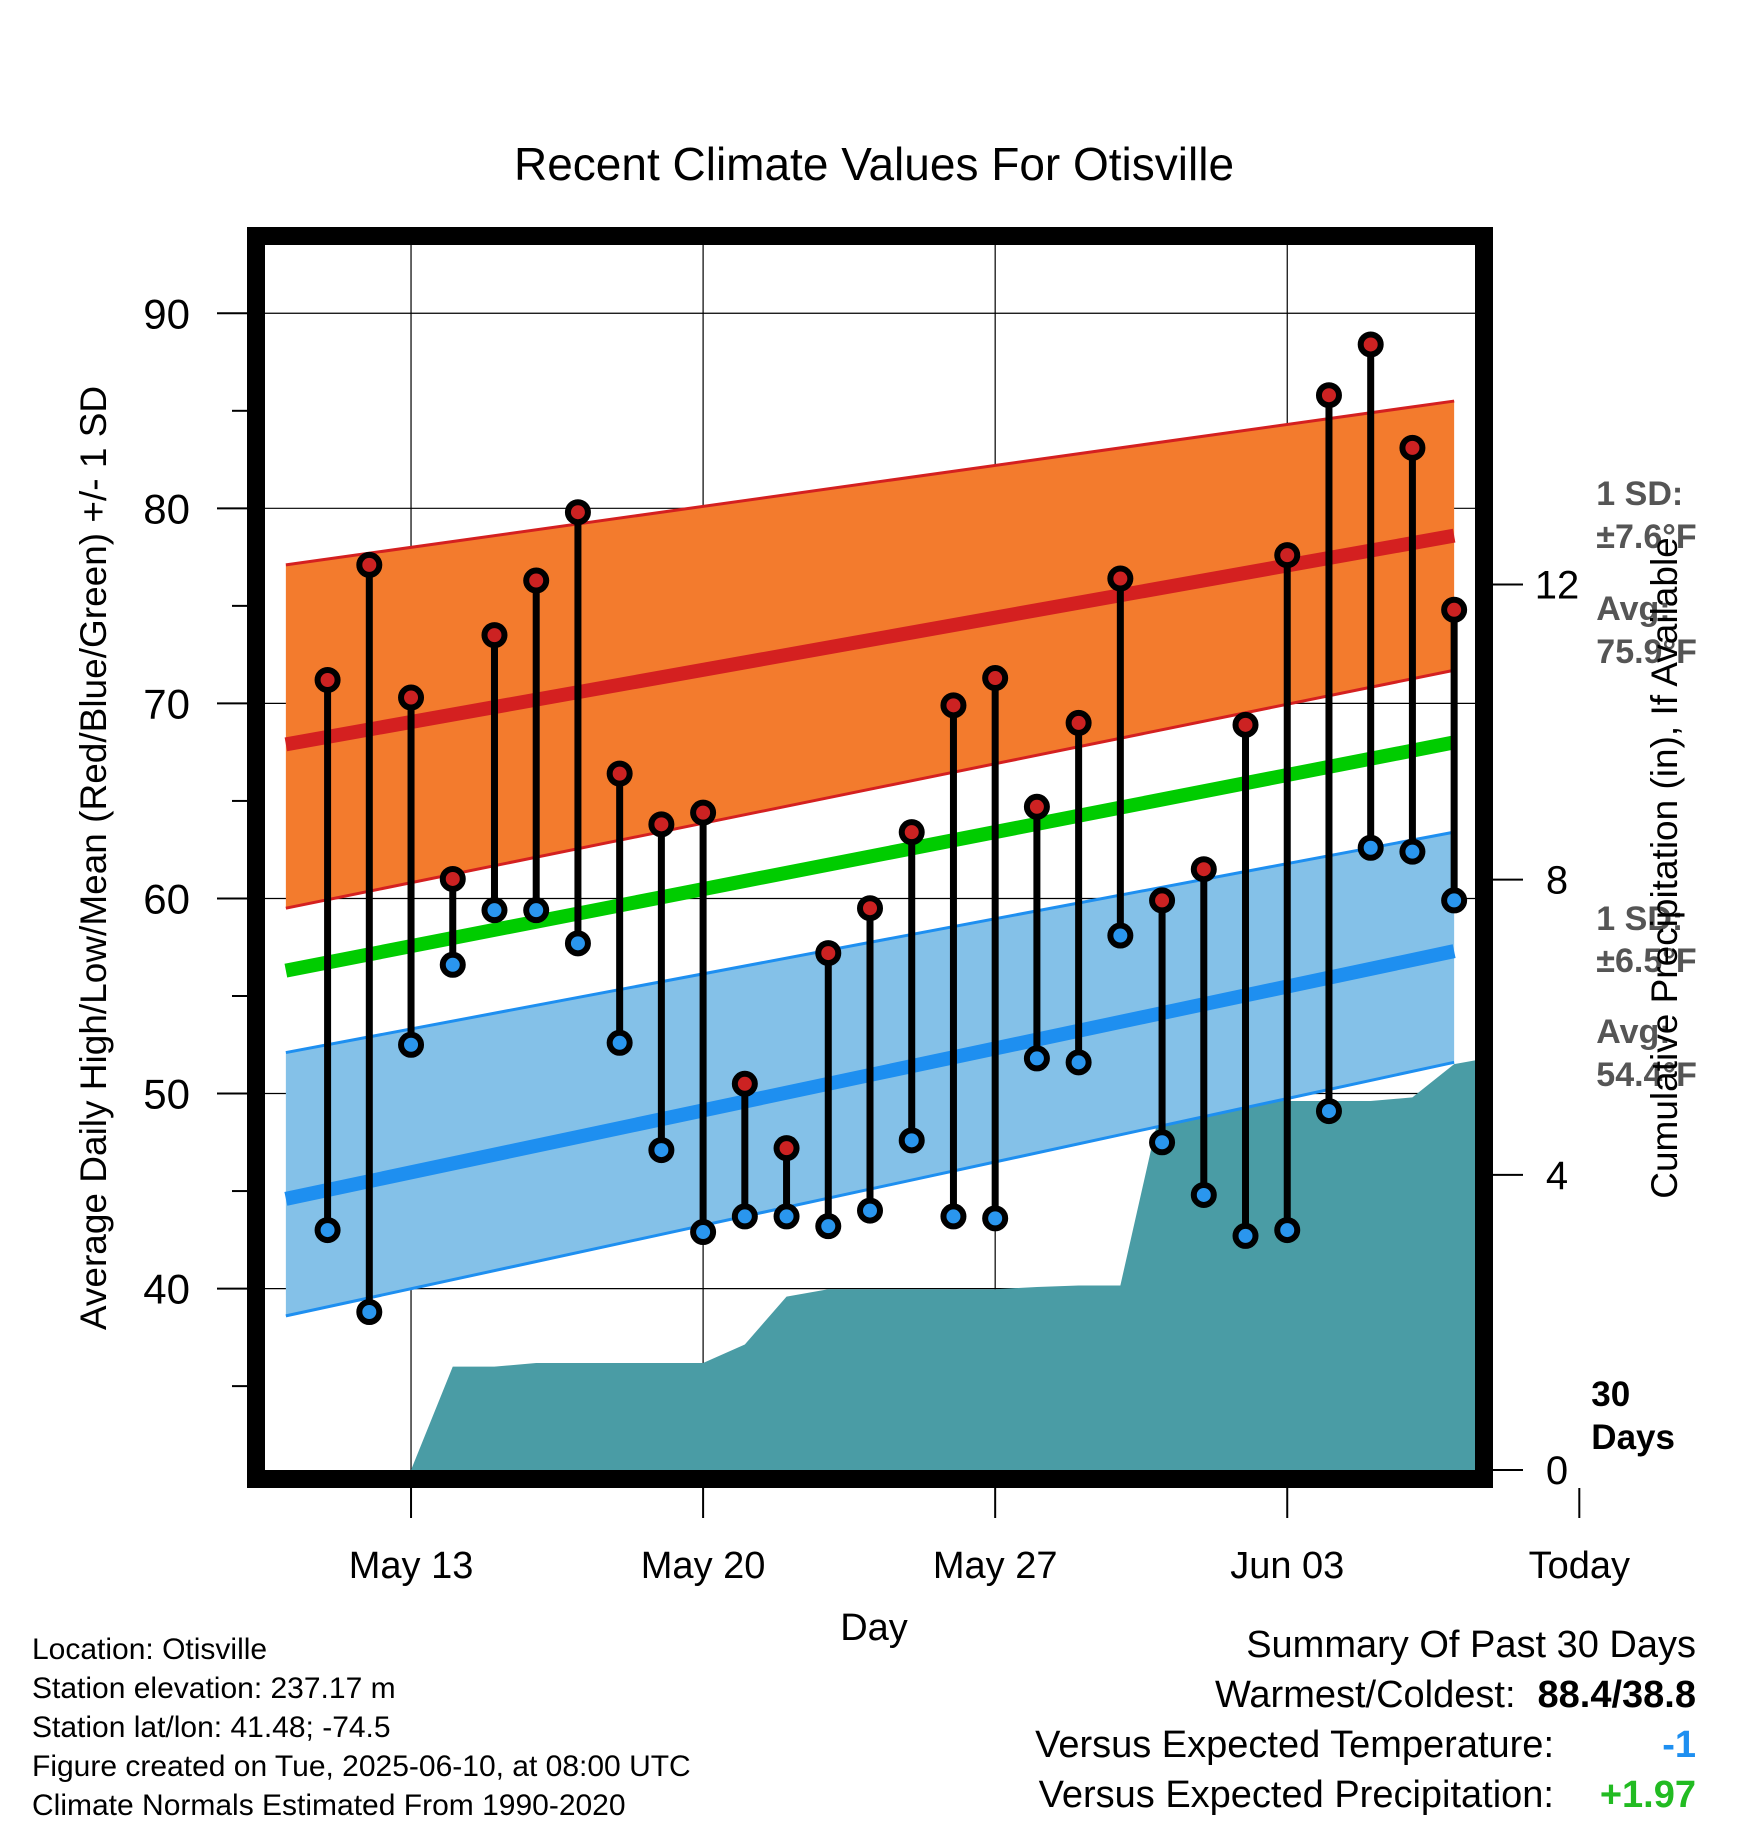 The image size is (1748, 1828). I want to click on y2-tick-label: 4, so click(1557, 1176).